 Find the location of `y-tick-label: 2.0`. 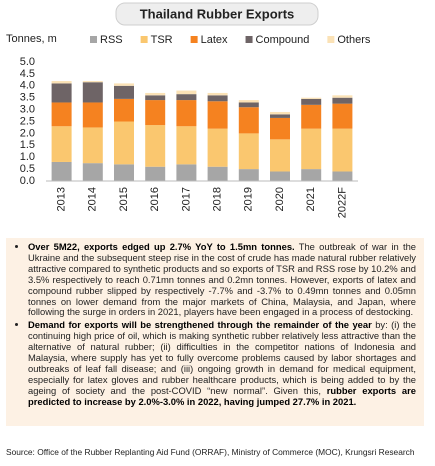

y-tick-label: 2.0 is located at coordinates (27, 133).